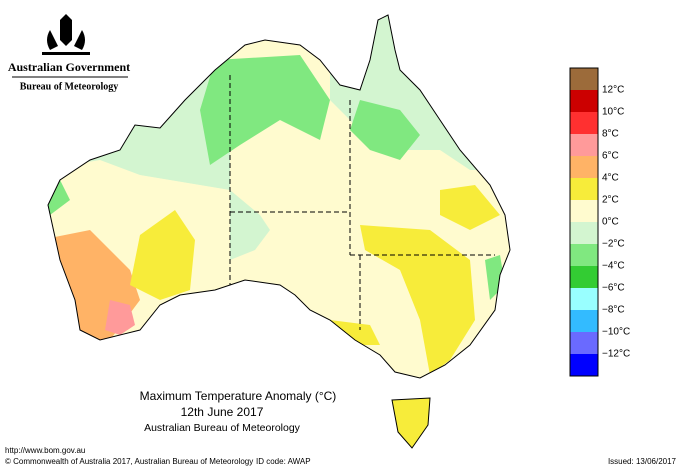 The width and height of the screenshot is (680, 467). What do you see at coordinates (613, 244) in the screenshot?
I see `legend-label: −2°C` at bounding box center [613, 244].